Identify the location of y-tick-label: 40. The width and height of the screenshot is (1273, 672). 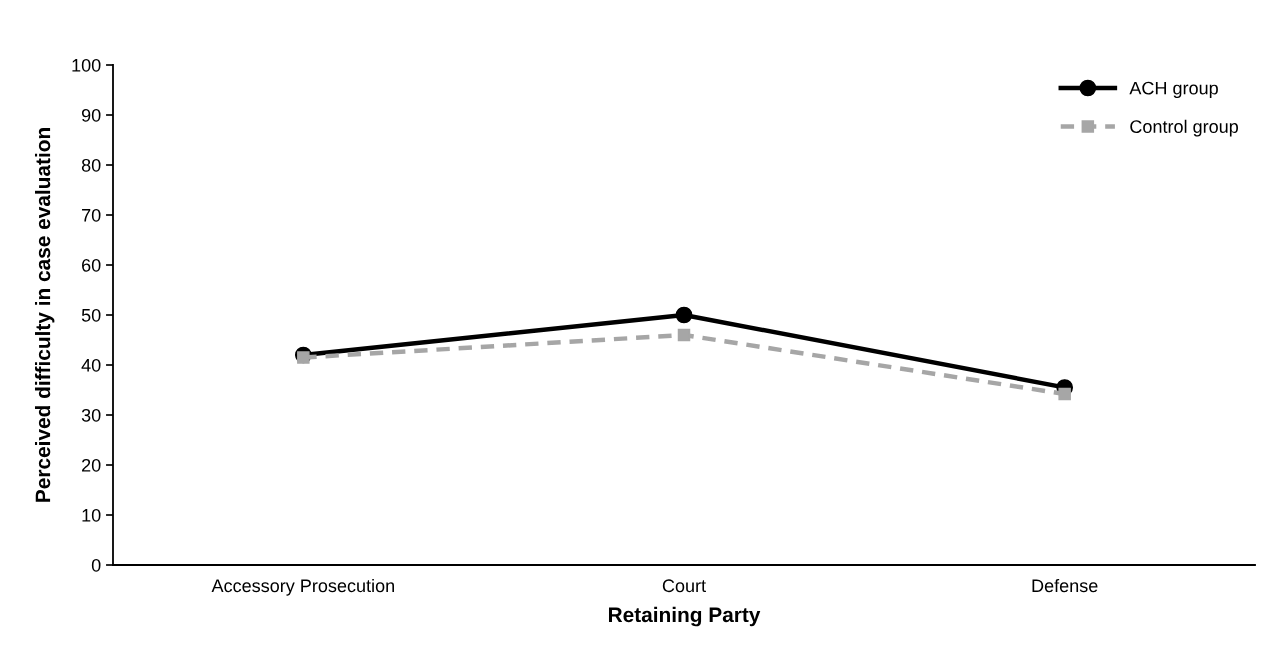
(91, 365).